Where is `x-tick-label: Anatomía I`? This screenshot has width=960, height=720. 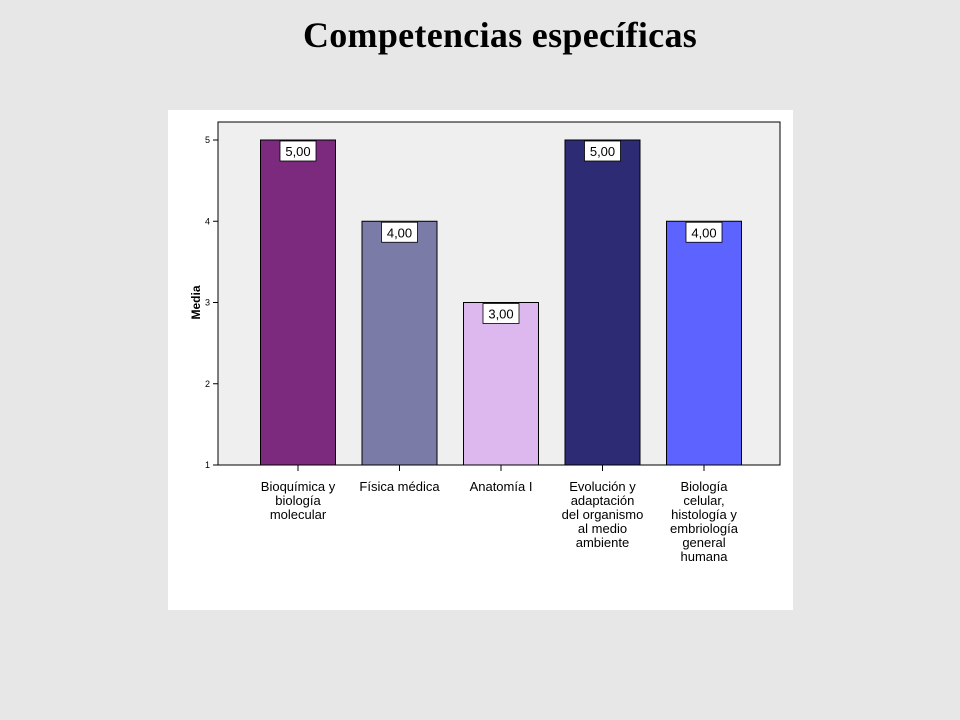
x-tick-label: Anatomía I is located at coordinates (501, 486).